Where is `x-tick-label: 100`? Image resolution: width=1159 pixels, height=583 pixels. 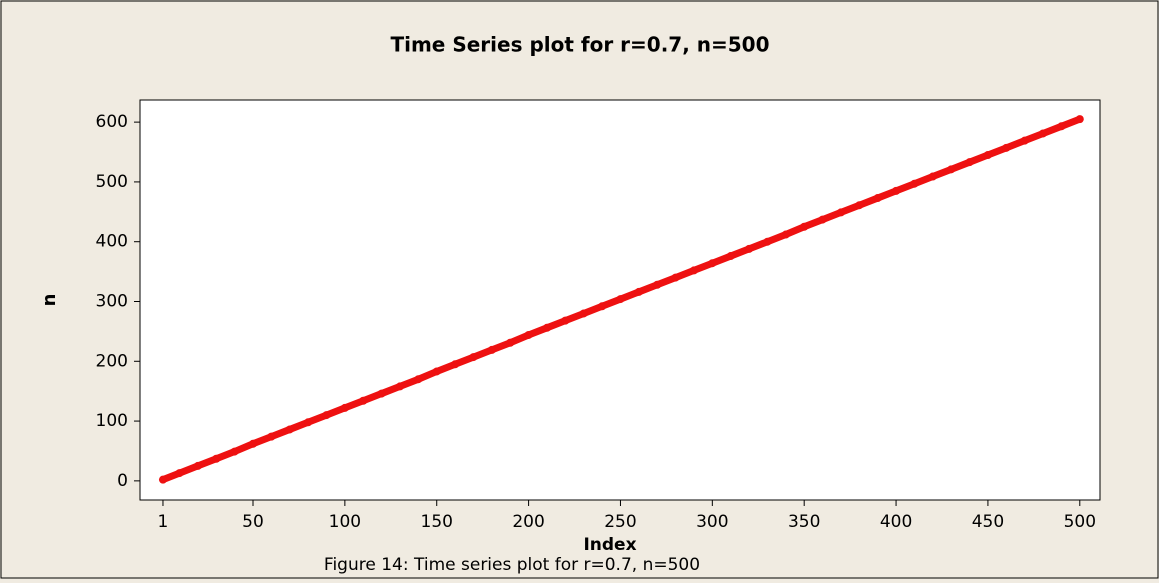 x-tick-label: 100 is located at coordinates (345, 522).